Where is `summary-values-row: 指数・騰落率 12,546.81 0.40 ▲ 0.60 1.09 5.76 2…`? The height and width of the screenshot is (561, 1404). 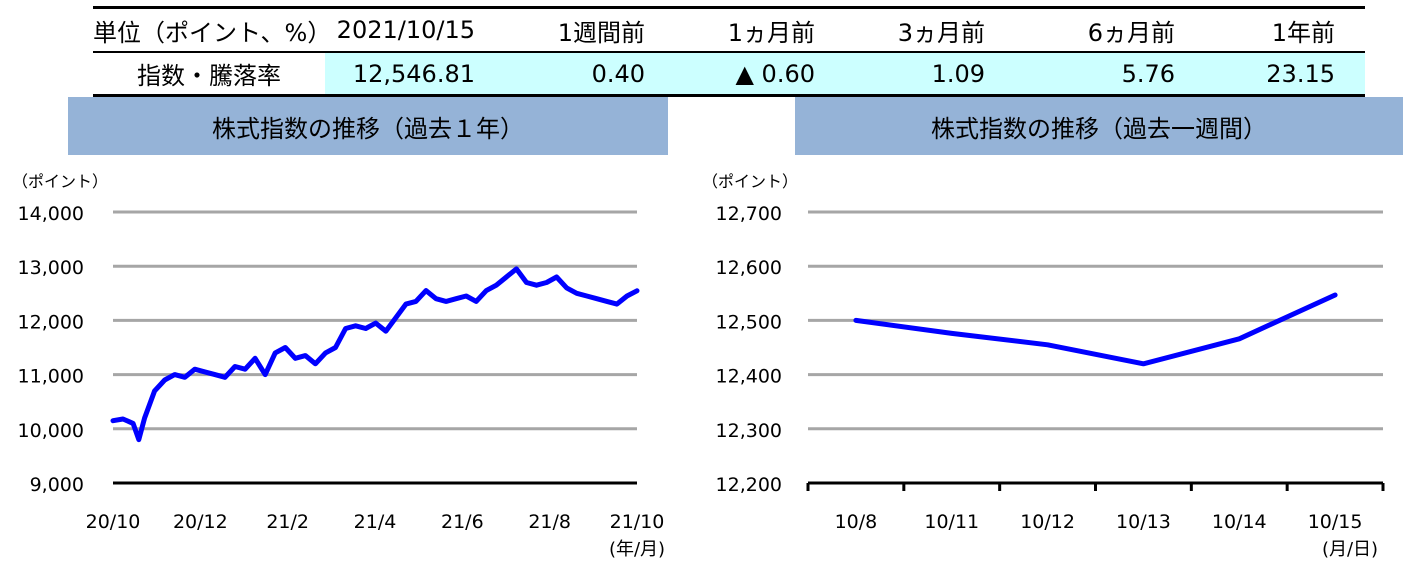 summary-values-row: 指数・騰落率 12,546.81 0.40 ▲ 0.60 1.09 5.76 2… is located at coordinates (729, 75).